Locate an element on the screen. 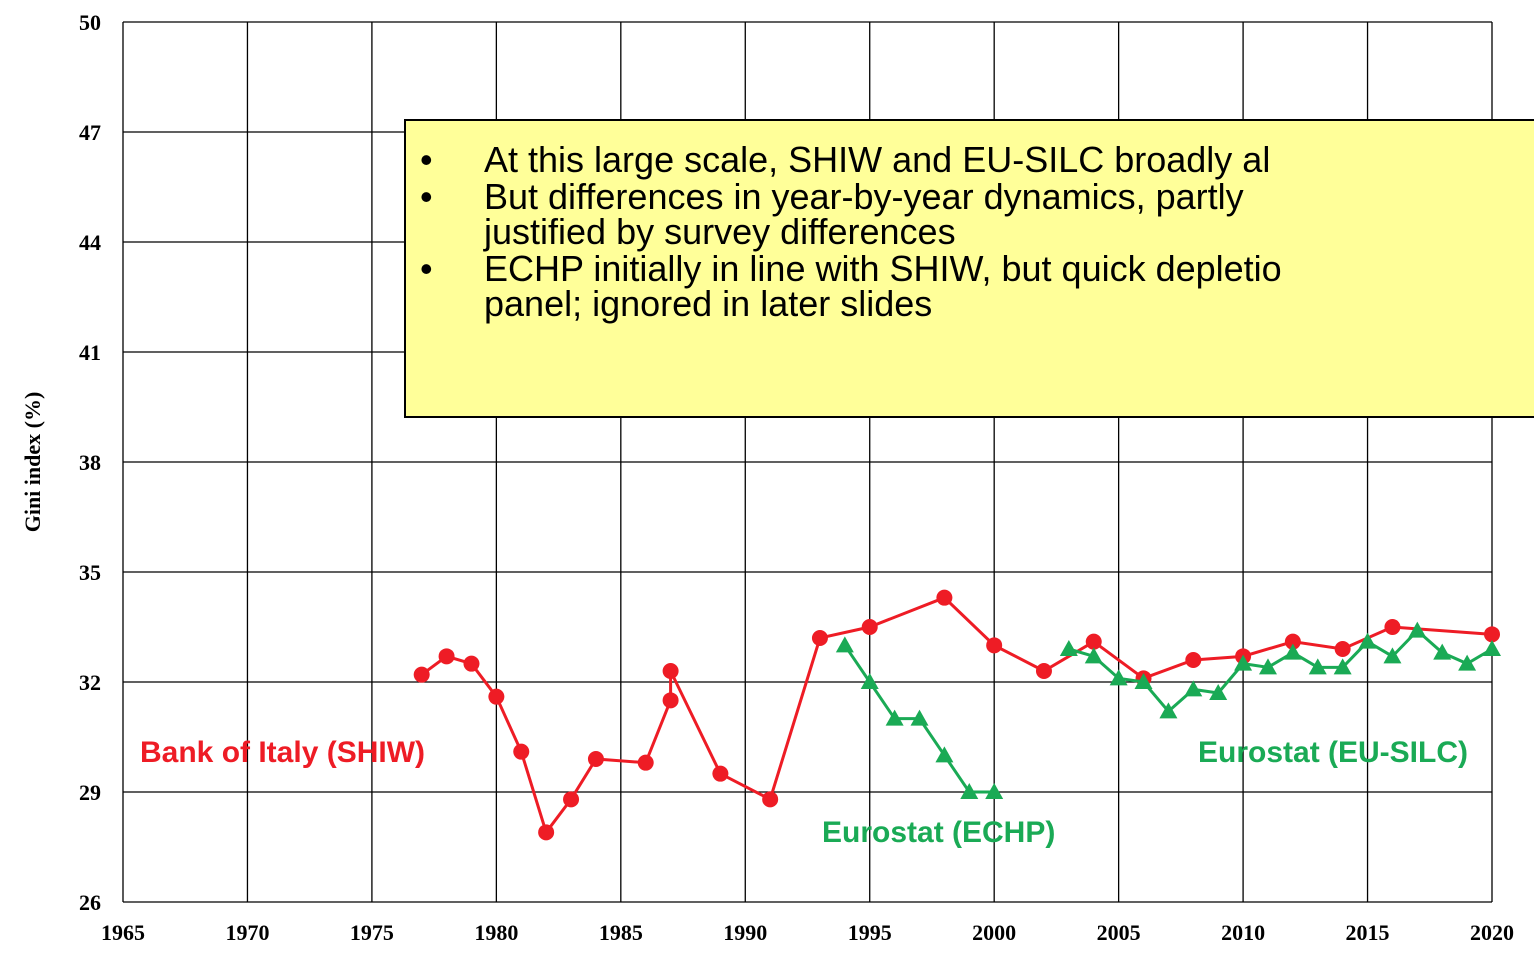  y-tick-label: 35 is located at coordinates (90, 572).